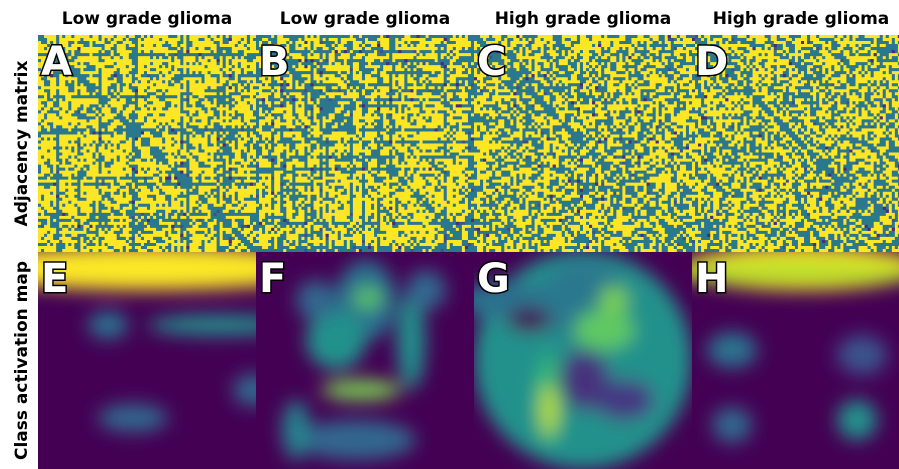 Image resolution: width=899 pixels, height=469 pixels. I want to click on panel-label: H, so click(711, 279).